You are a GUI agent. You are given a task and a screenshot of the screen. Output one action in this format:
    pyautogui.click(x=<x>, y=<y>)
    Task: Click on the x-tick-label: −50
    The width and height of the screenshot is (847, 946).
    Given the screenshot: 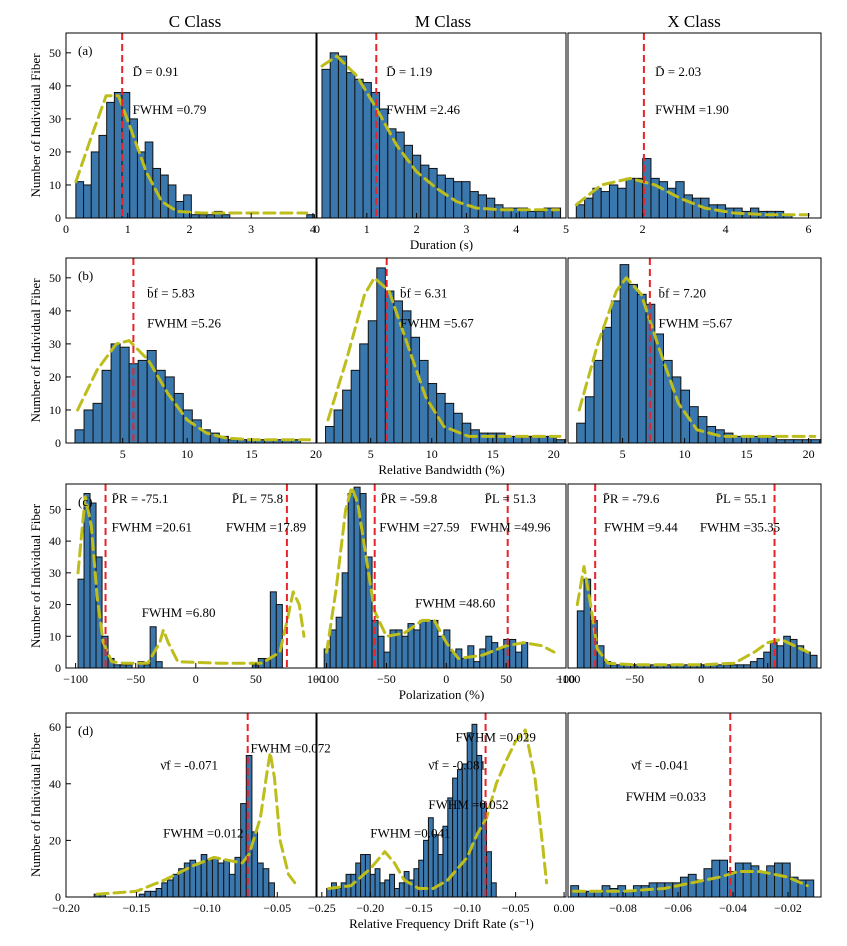 What is the action you would take?
    pyautogui.click(x=135, y=679)
    